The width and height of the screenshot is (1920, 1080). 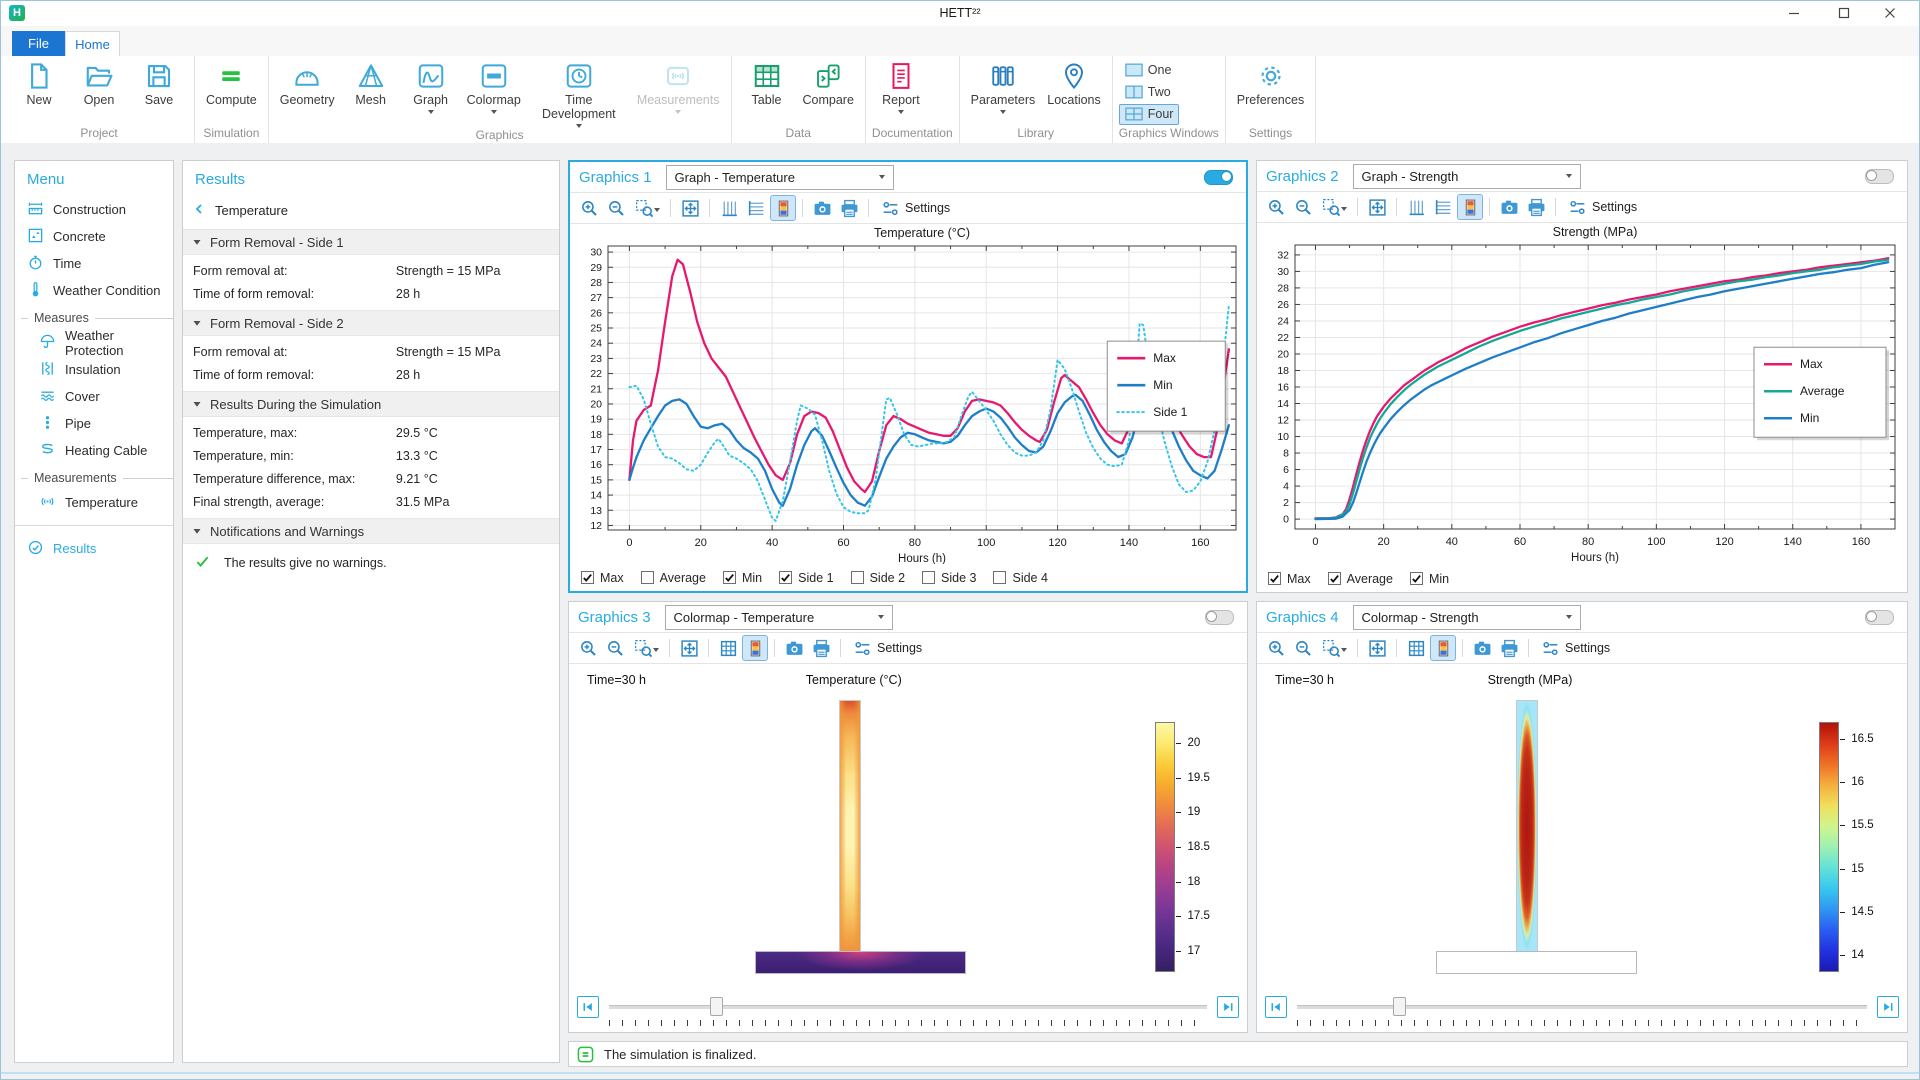 I want to click on ribbon-button-mesh: Mesh, so click(x=371, y=82).